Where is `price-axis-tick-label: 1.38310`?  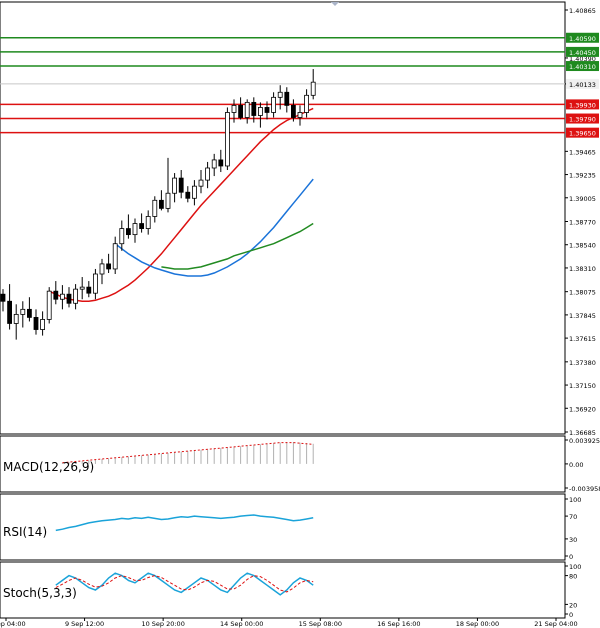 price-axis-tick-label: 1.38310 is located at coordinates (582, 269).